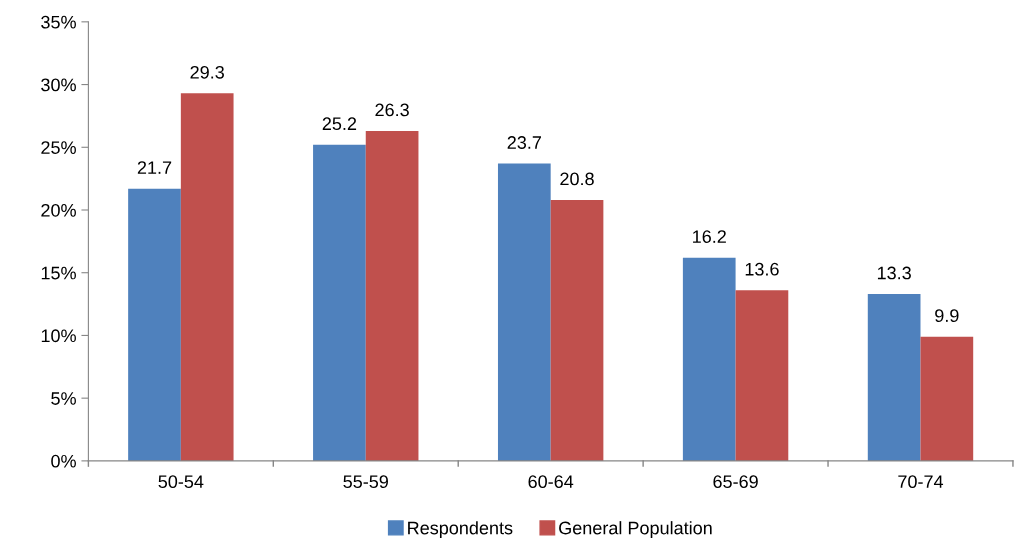 Image resolution: width=1016 pixels, height=560 pixels. Describe the element at coordinates (894, 273) in the screenshot. I see `data-label: 13.3` at that location.